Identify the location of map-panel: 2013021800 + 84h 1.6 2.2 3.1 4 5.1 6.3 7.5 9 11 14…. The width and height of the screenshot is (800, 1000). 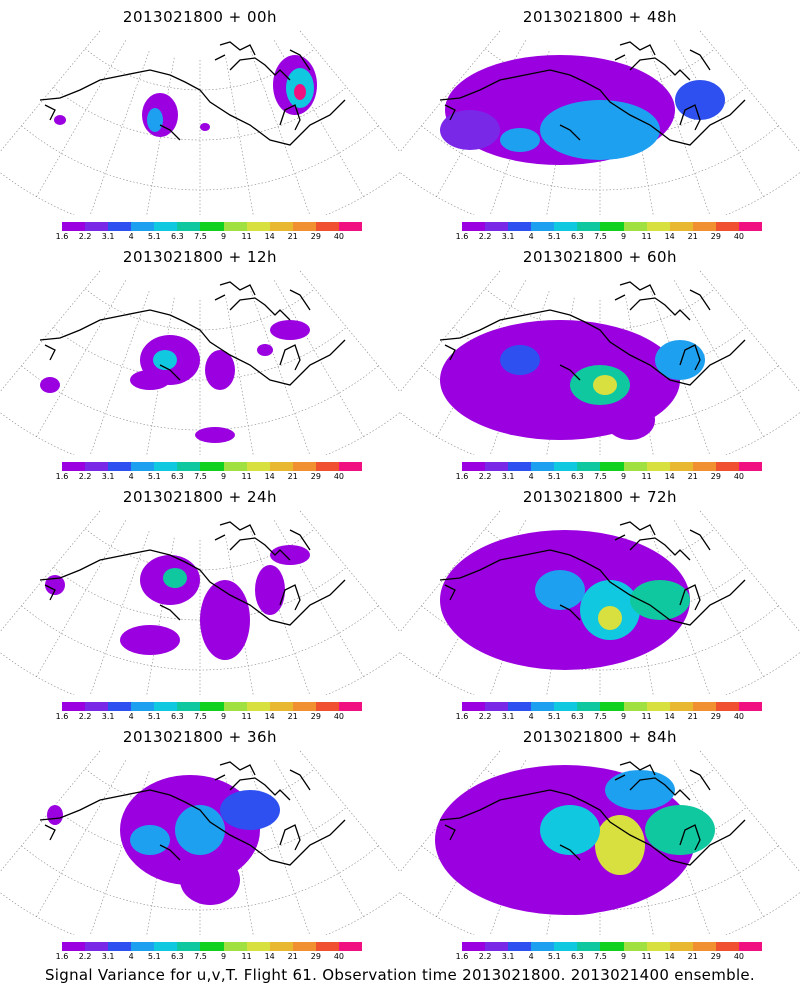
(600, 840).